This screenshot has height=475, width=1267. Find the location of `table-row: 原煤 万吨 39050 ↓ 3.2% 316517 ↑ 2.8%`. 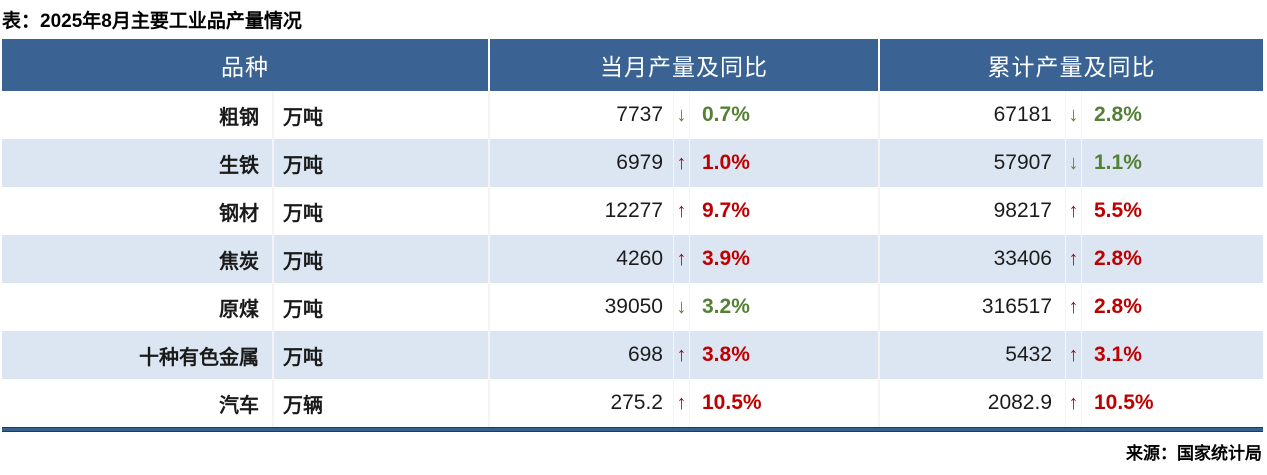

table-row: 原煤 万吨 39050 ↓ 3.2% 316517 ↑ 2.8% is located at coordinates (632, 307).